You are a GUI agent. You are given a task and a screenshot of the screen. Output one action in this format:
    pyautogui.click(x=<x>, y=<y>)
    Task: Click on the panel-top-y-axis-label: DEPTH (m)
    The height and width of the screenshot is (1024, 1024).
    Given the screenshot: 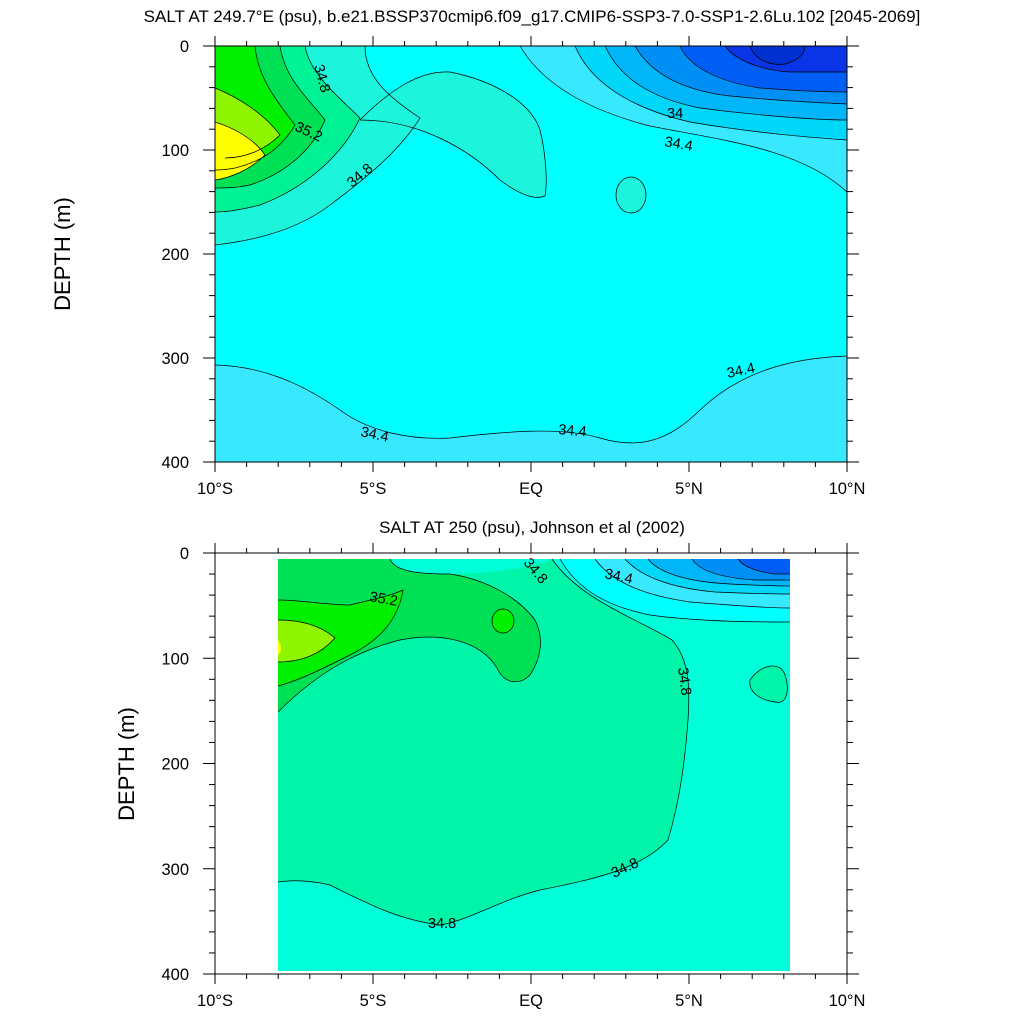 What is the action you would take?
    pyautogui.click(x=62, y=254)
    